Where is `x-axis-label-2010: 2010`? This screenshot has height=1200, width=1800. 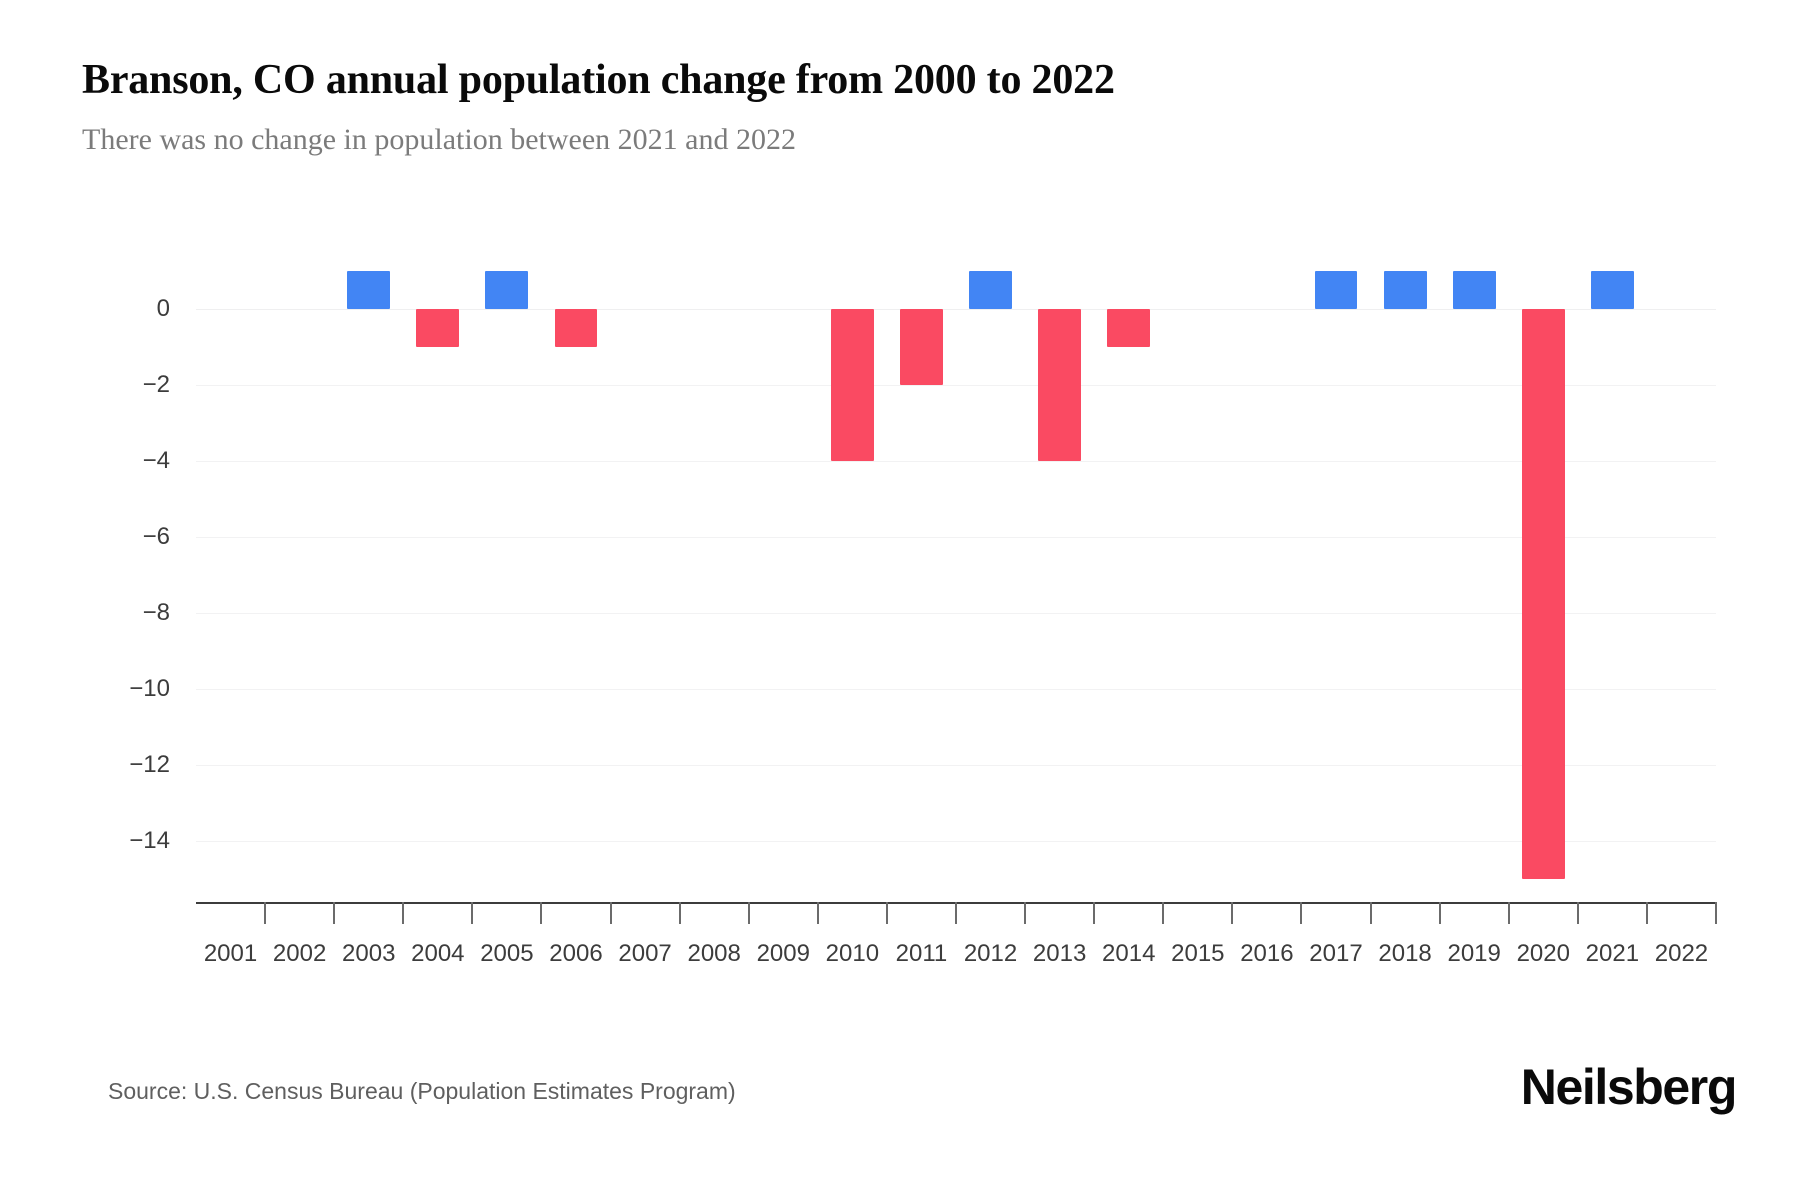 x-axis-label-2010: 2010 is located at coordinates (852, 953).